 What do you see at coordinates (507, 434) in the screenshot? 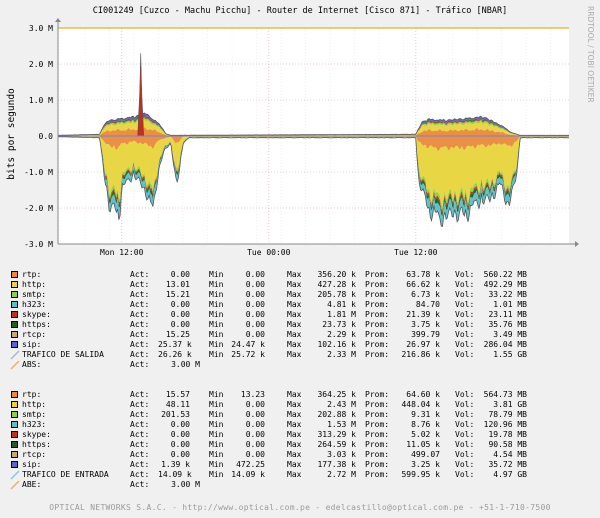
I see `legend-vol-value: 19.78 MB` at bounding box center [507, 434].